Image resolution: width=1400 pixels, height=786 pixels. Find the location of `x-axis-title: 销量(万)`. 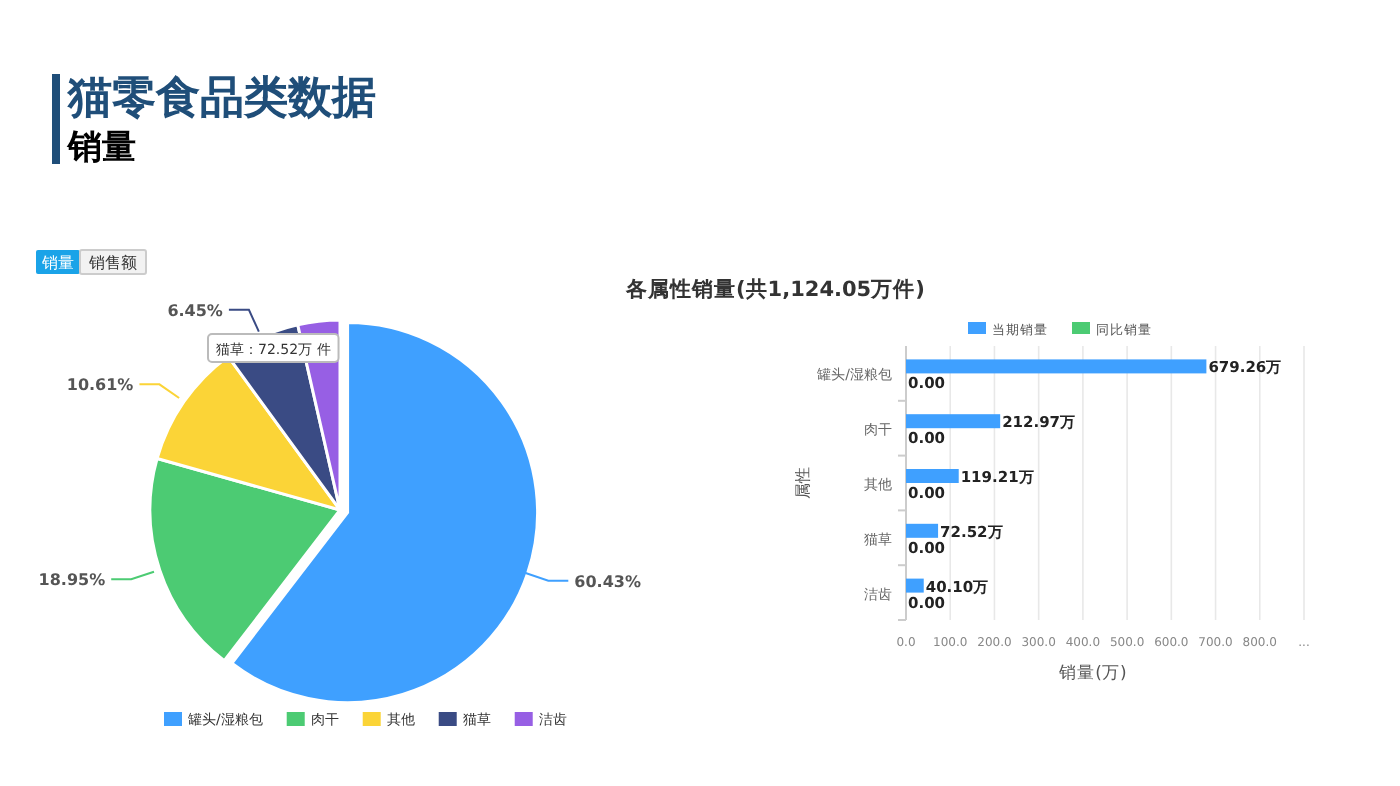

x-axis-title: 销量(万) is located at coordinates (1092, 673).